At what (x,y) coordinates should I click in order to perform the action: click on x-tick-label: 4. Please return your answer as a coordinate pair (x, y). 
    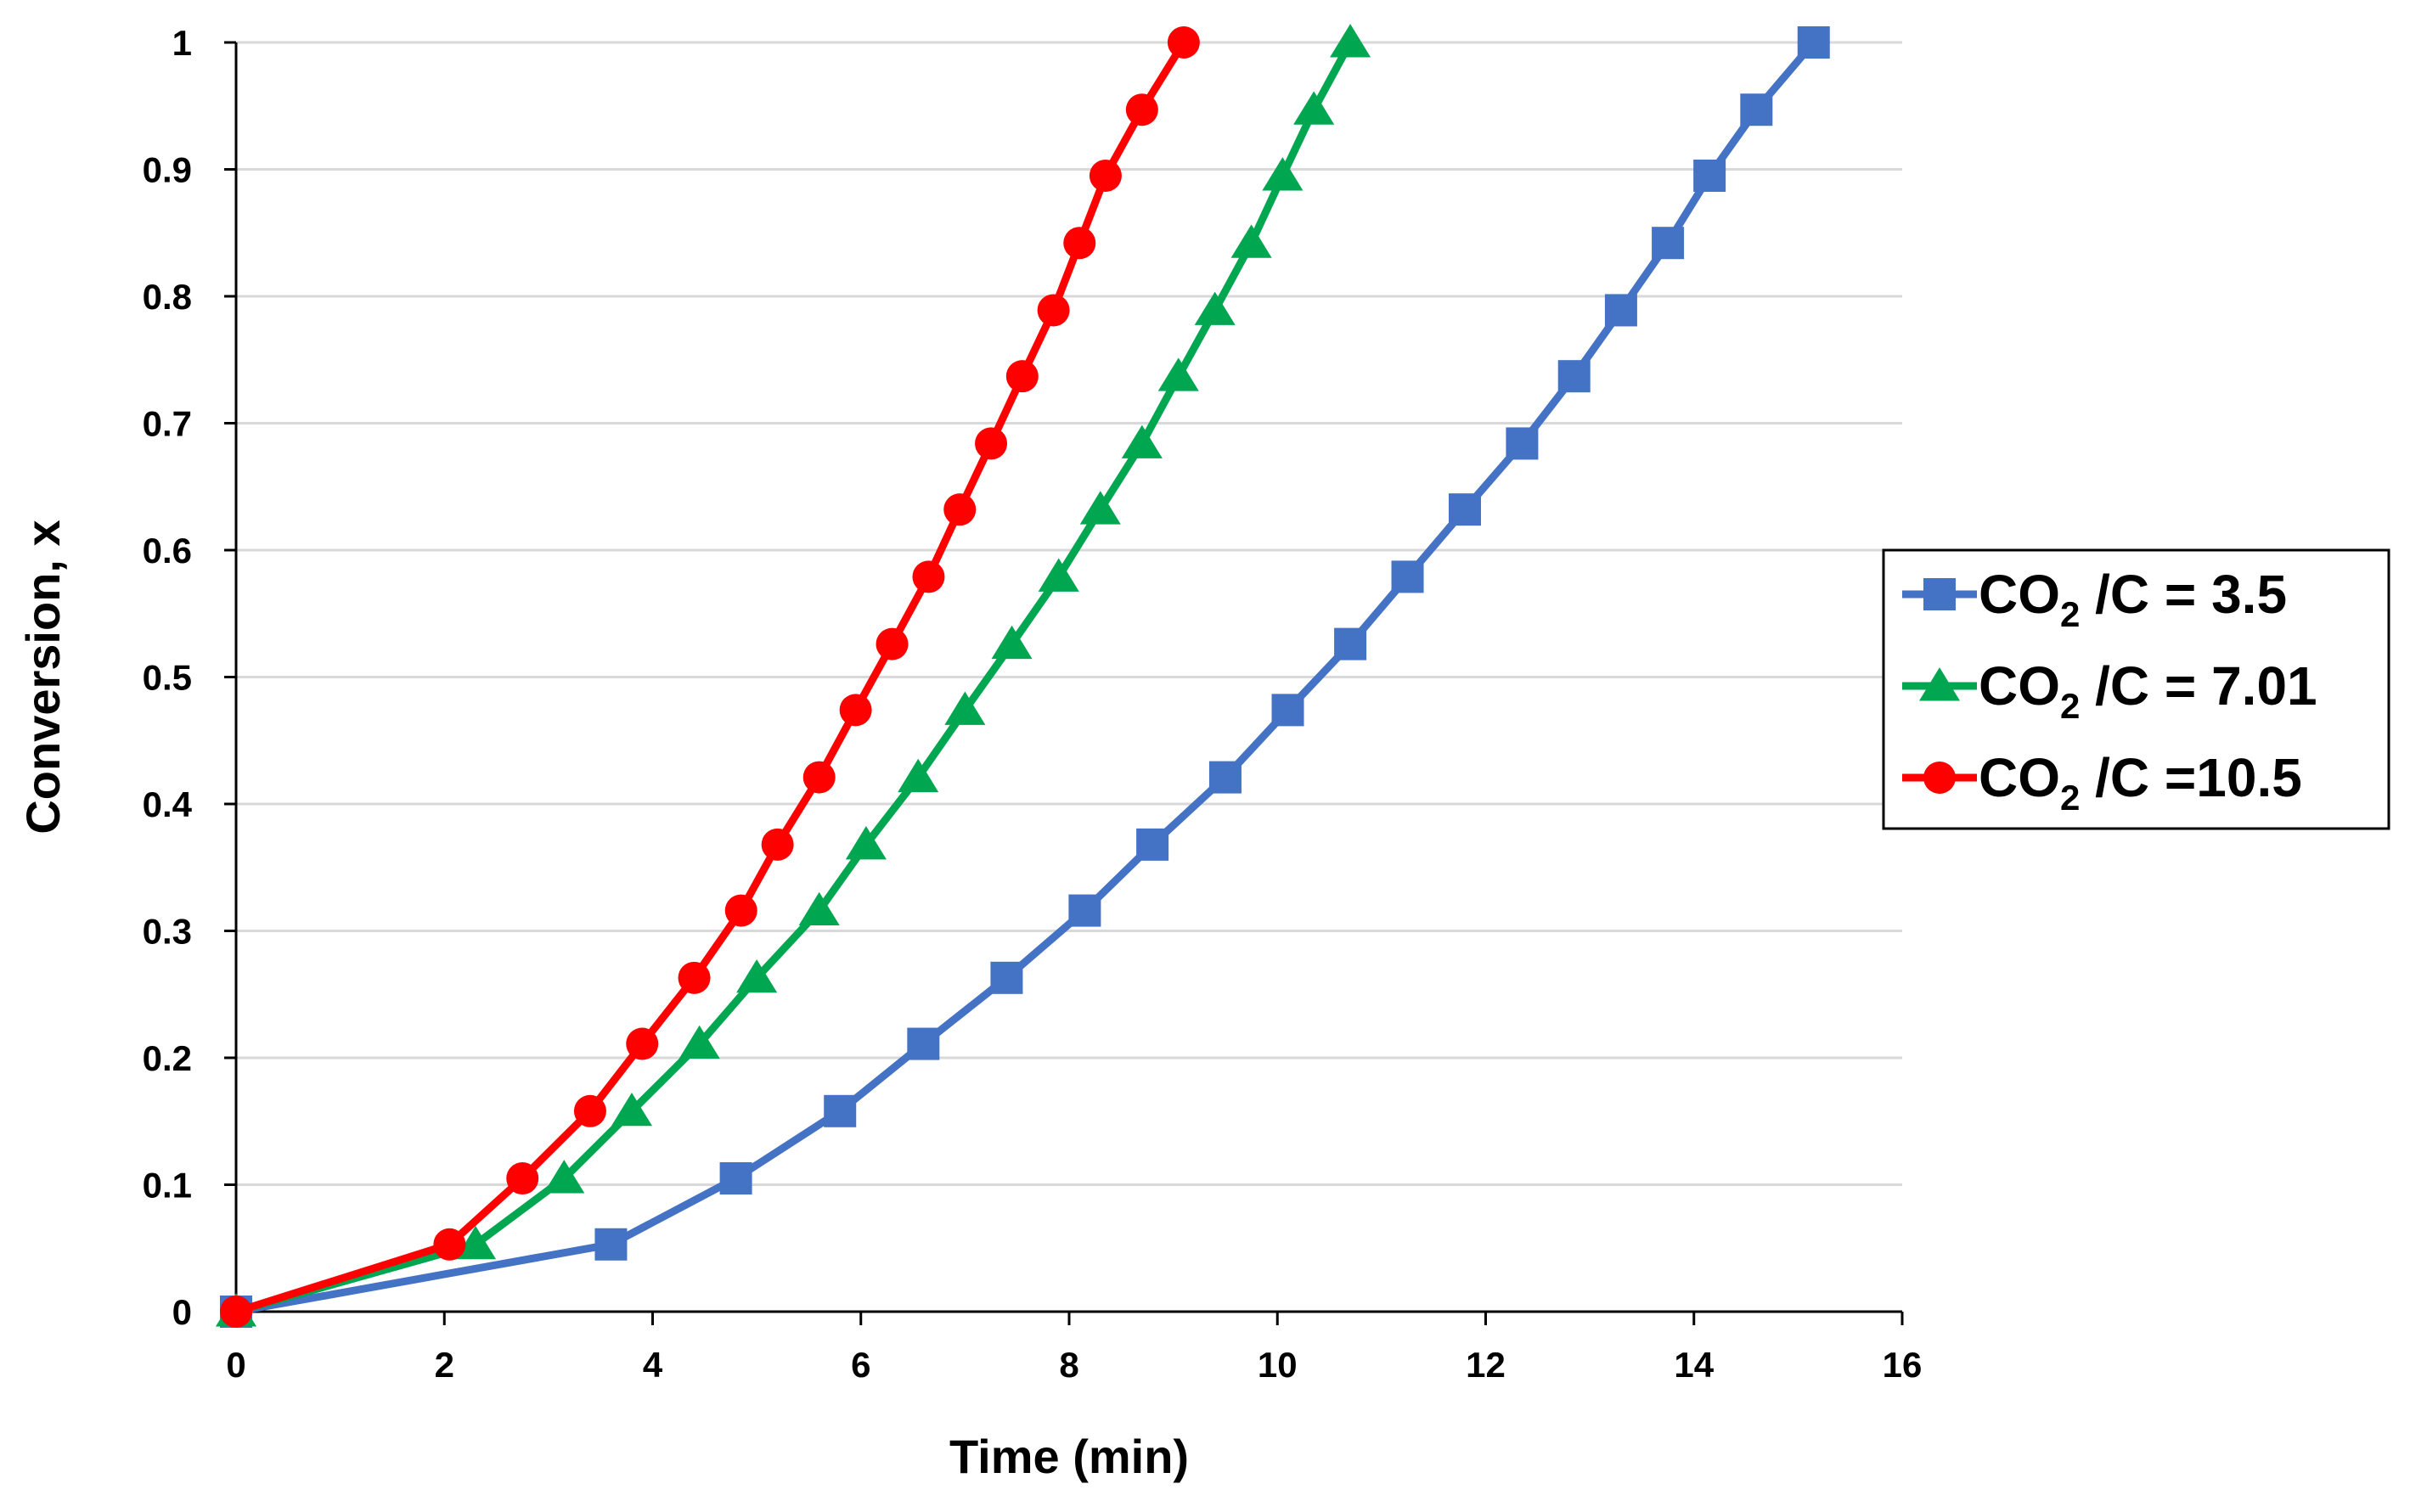
    Looking at the image, I should click on (653, 1365).